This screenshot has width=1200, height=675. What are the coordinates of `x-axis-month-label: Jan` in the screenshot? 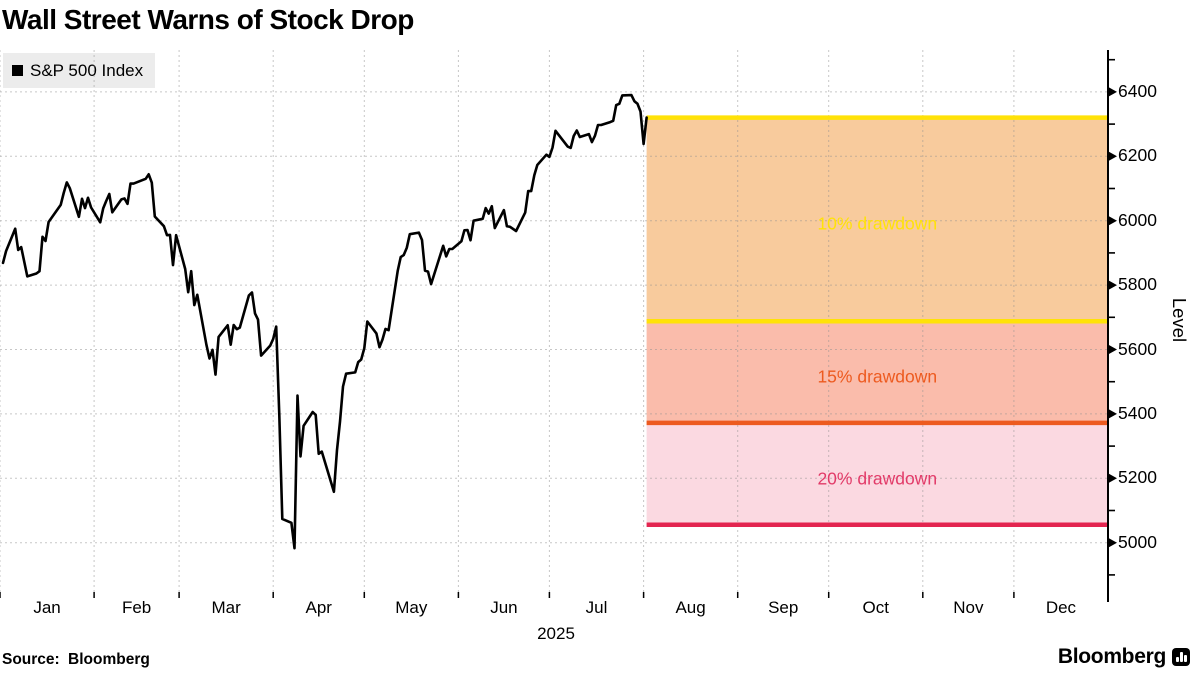 It's located at (47, 607).